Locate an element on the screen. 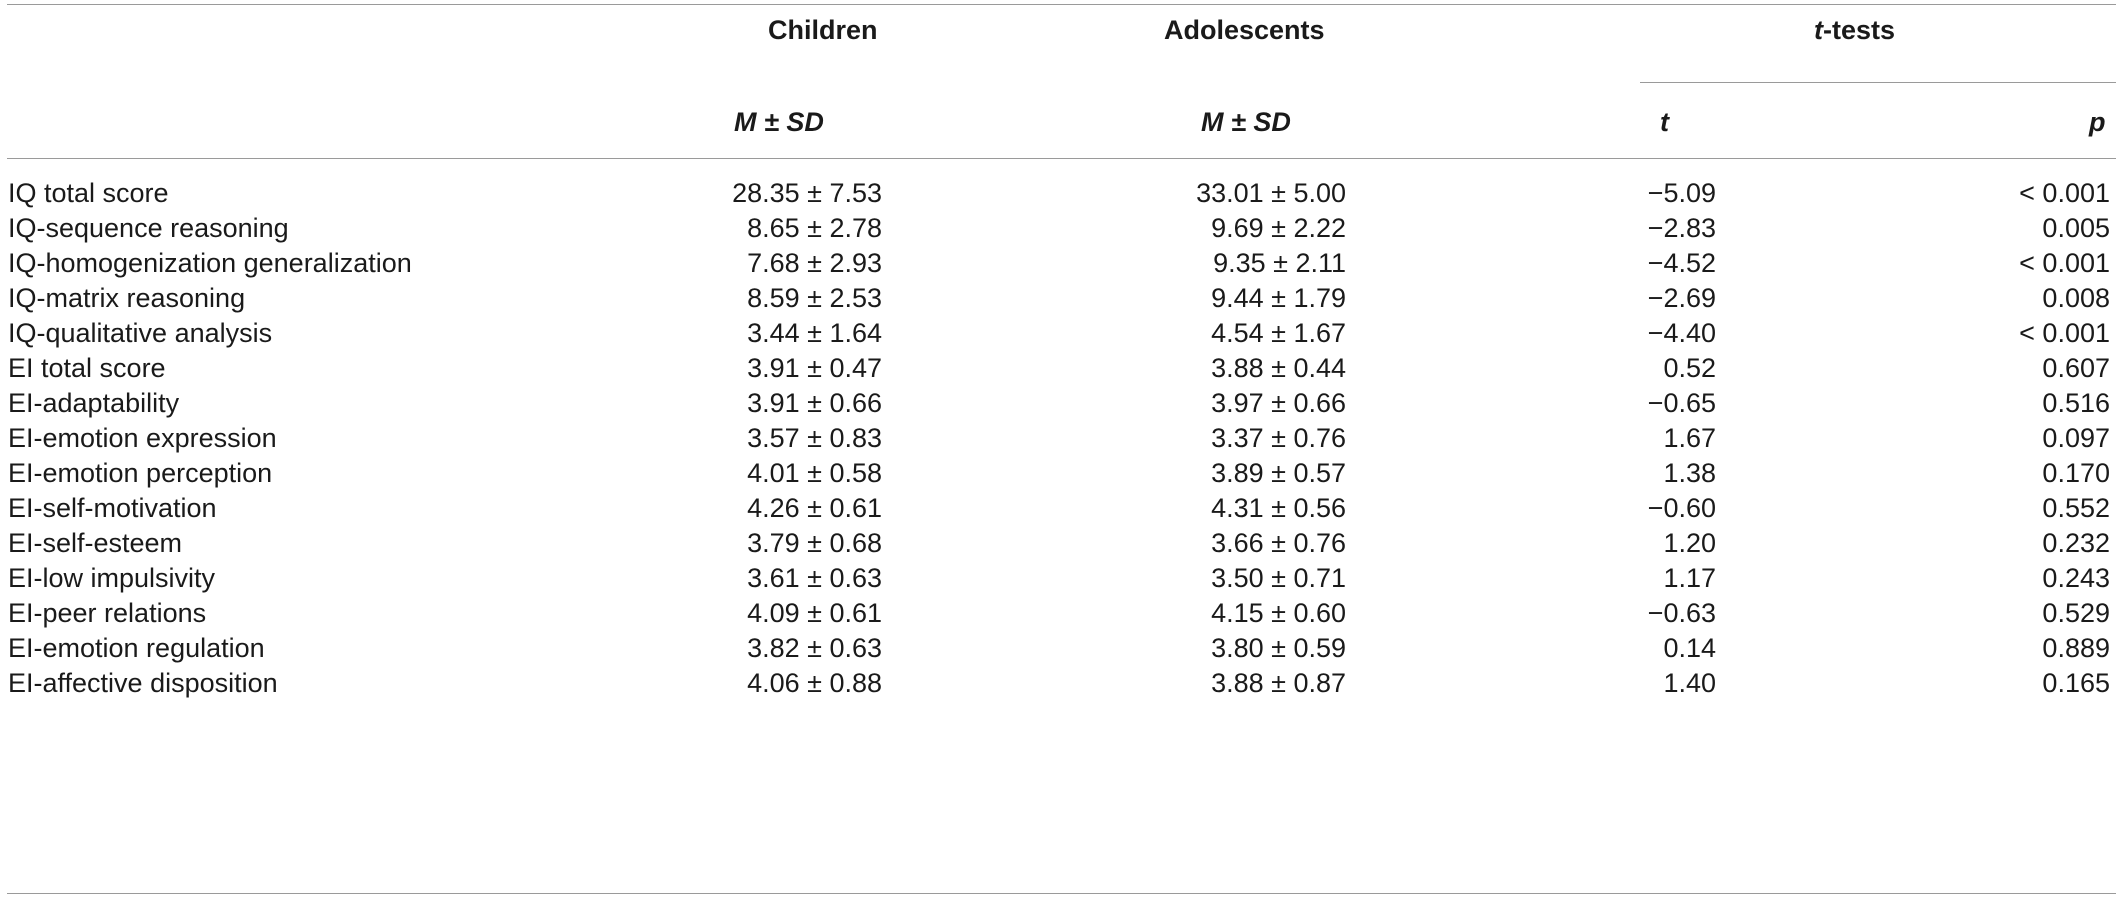 Image resolution: width=2117 pixels, height=898 pixels. row-adolescents-value: 4.31 ± 0.56 is located at coordinates (1278, 508).